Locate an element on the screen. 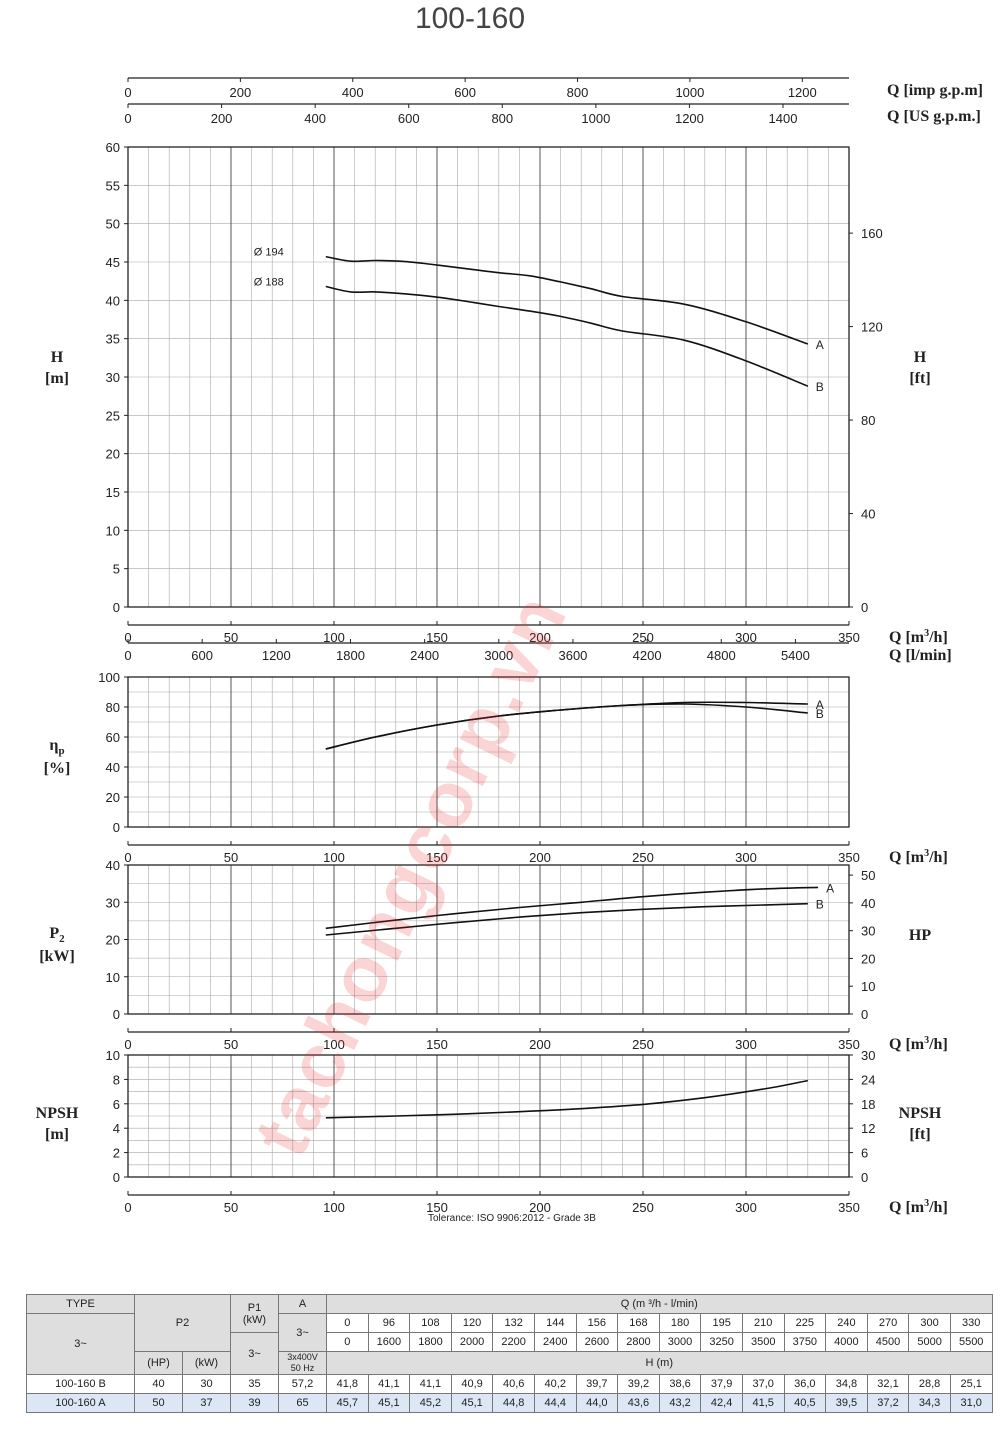  q-lmin-cell: 2400 is located at coordinates (555, 1342).